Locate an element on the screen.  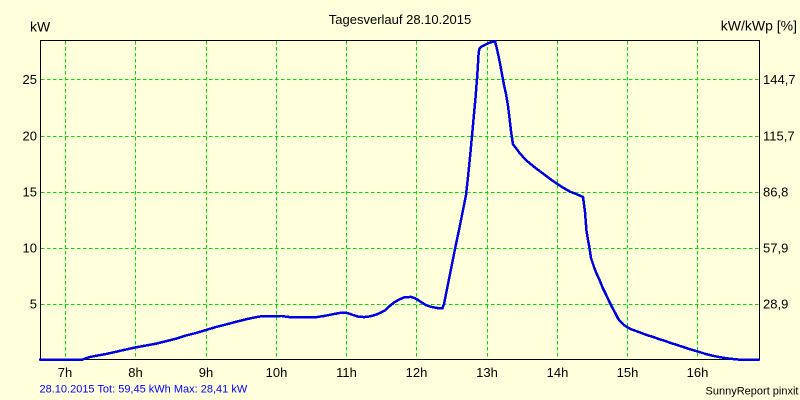
svg-text: kW/kWp [%] is located at coordinates (759, 26).